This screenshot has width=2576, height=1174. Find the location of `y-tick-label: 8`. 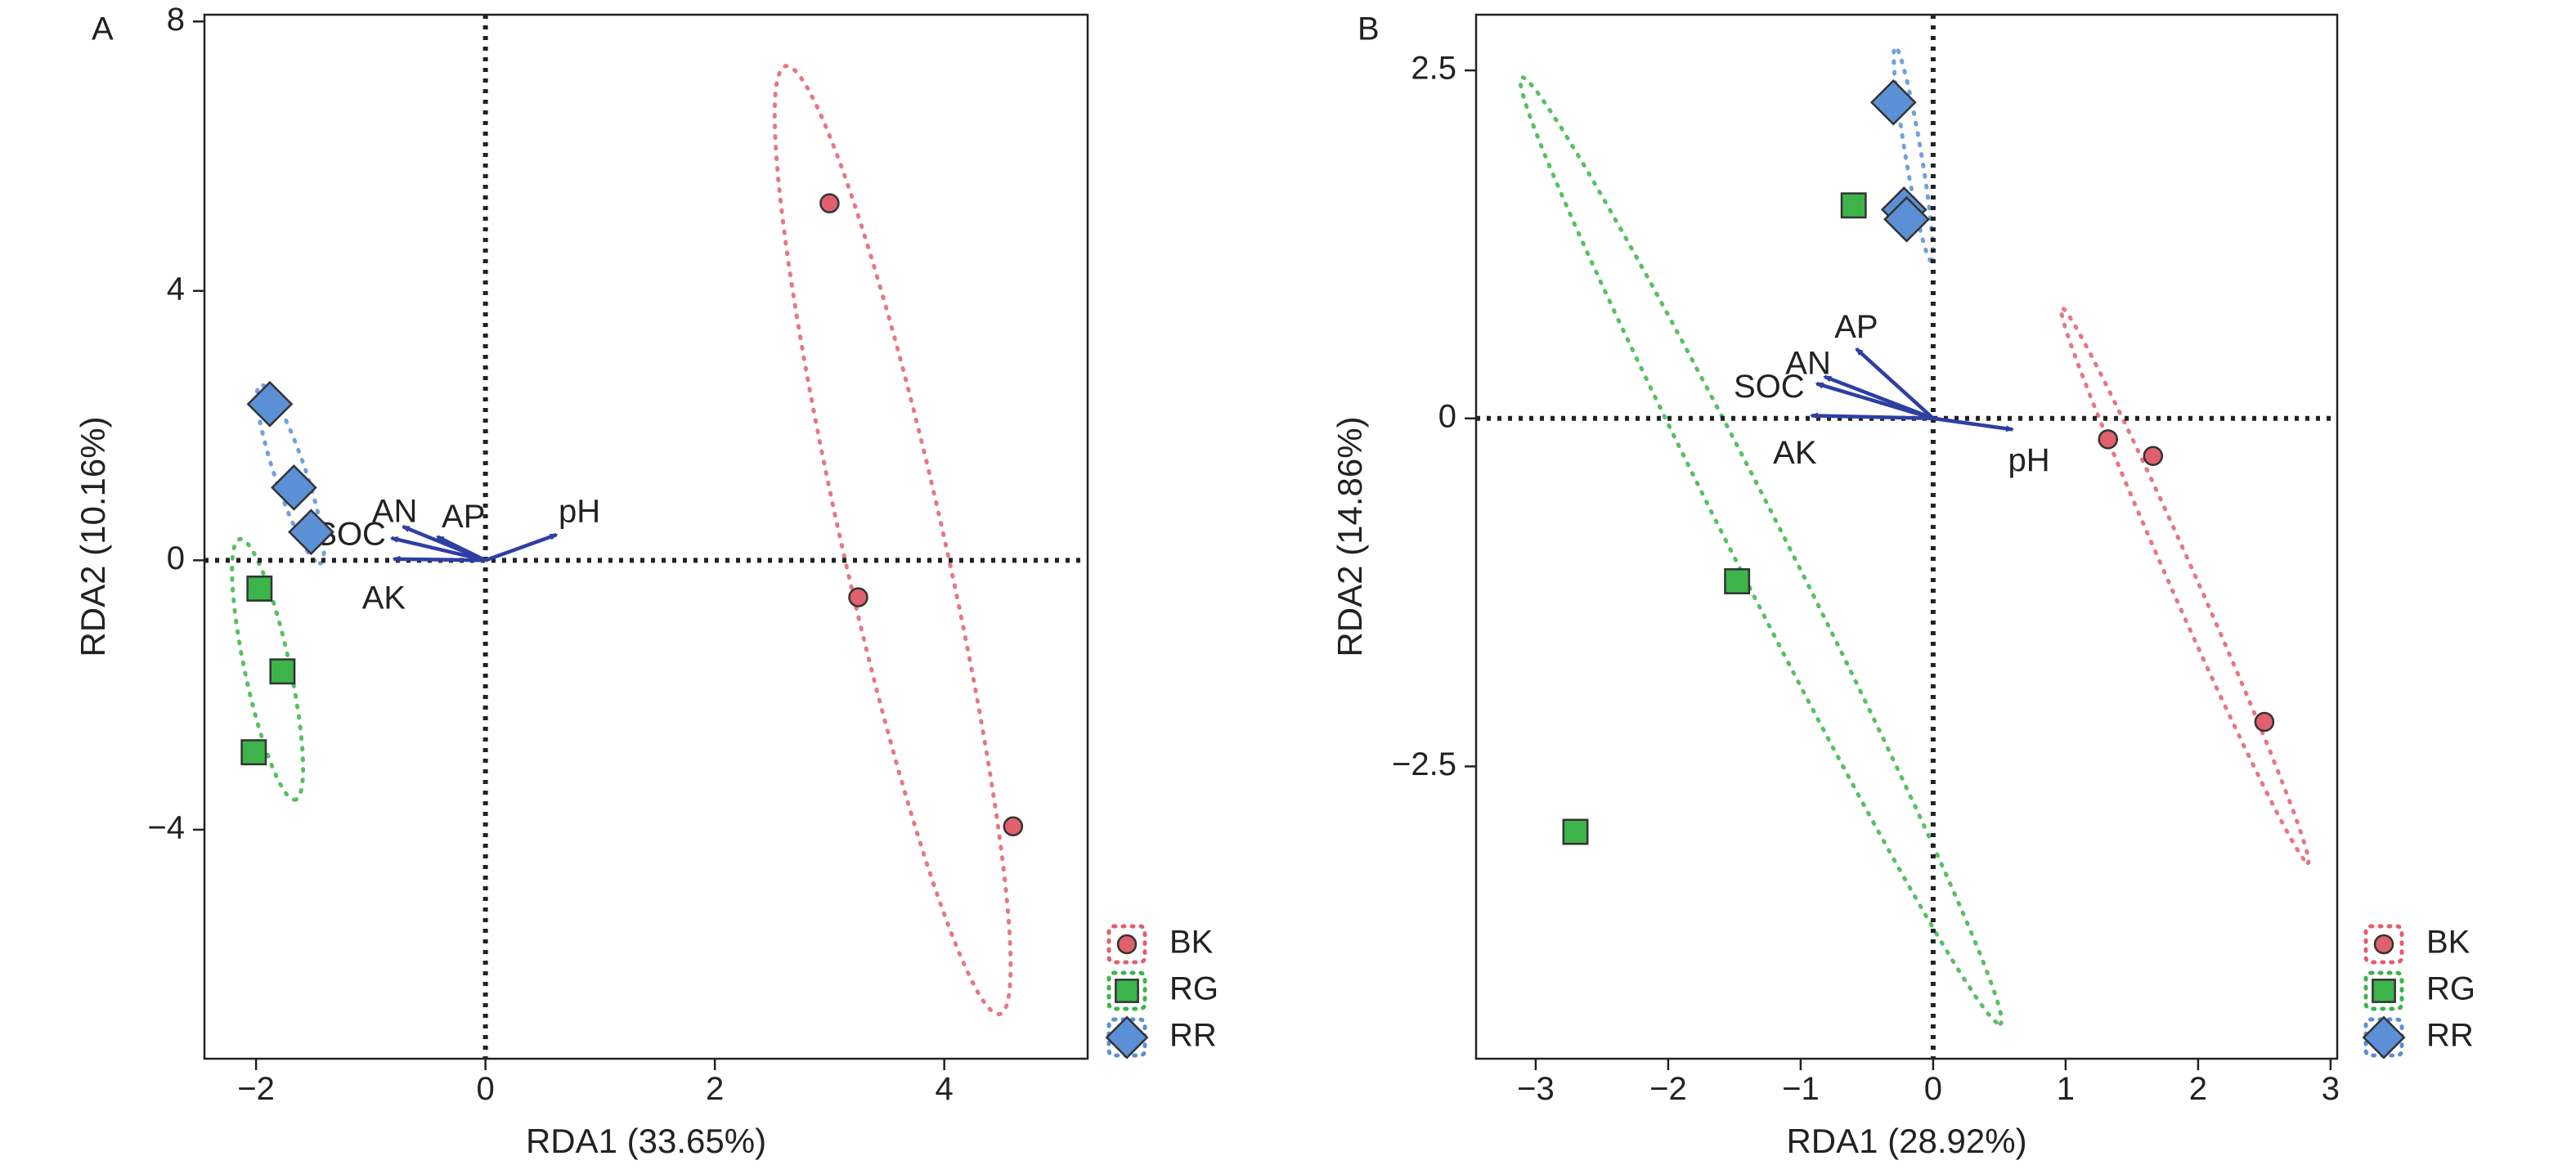

y-tick-label: 8 is located at coordinates (176, 20).